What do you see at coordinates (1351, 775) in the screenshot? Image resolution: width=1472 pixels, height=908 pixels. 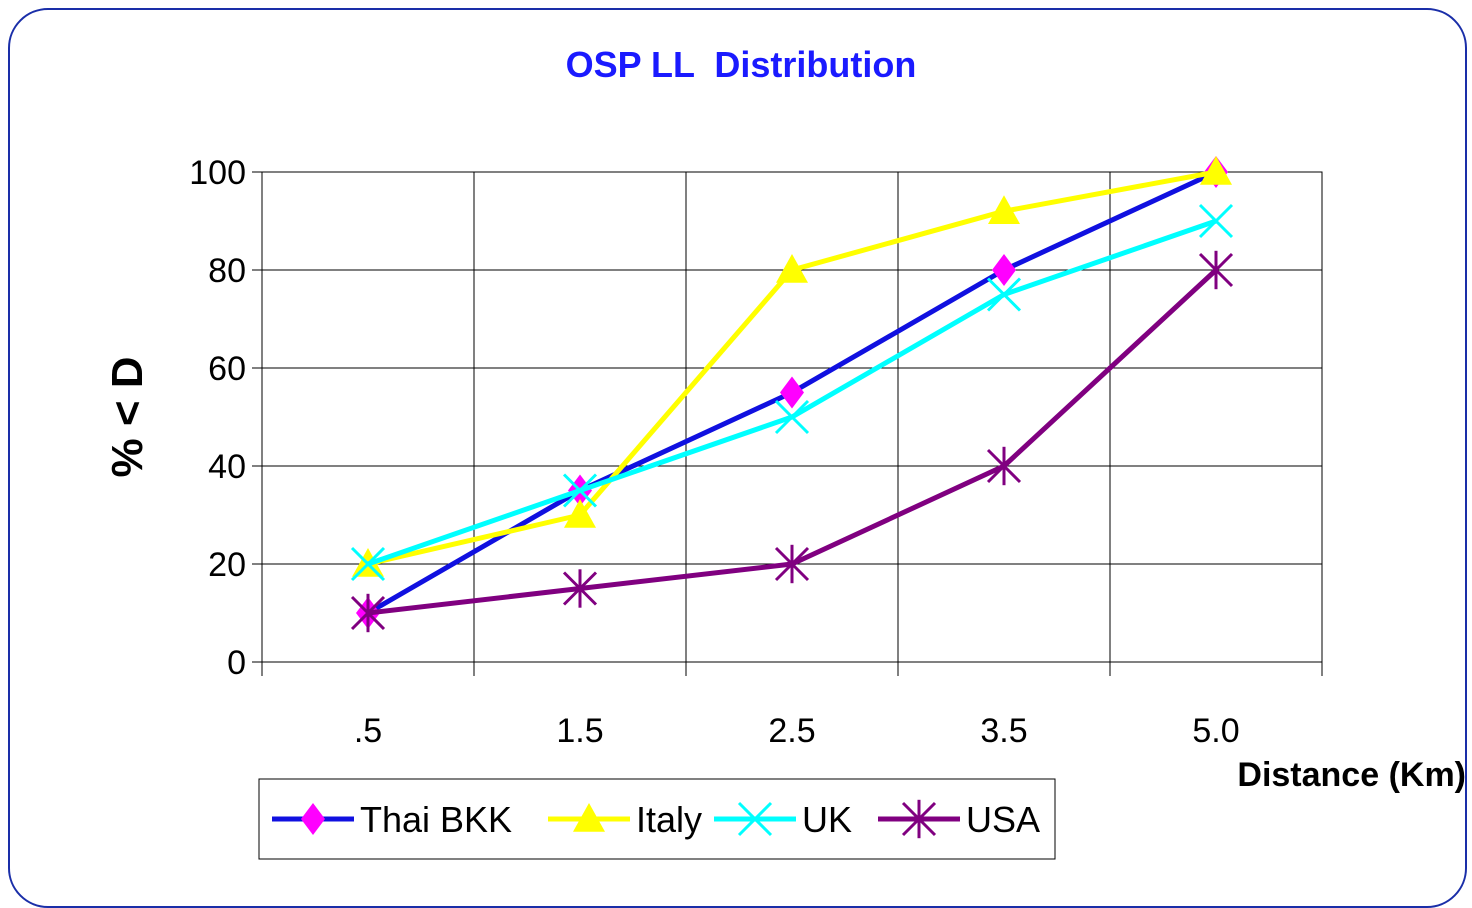 I see `x-axis-label: Distance (Km)` at bounding box center [1351, 775].